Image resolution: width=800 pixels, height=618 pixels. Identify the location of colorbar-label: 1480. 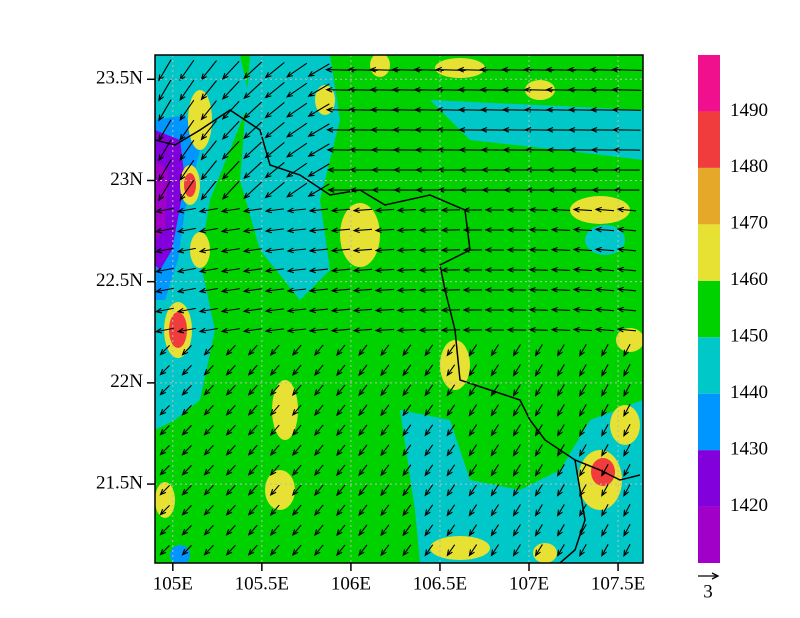
(749, 166).